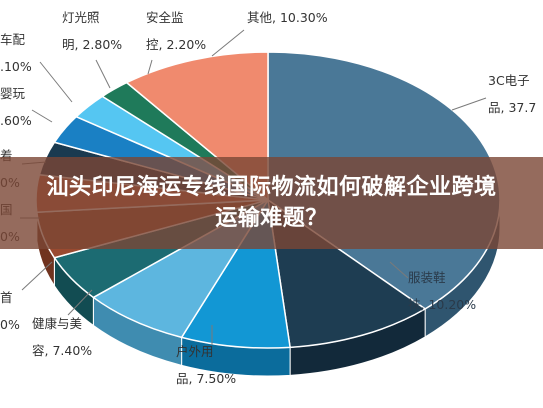 This screenshot has height=408, width=543. What do you see at coordinates (16, 66) in the screenshot?
I see `slice-label-line: .10%` at bounding box center [16, 66].